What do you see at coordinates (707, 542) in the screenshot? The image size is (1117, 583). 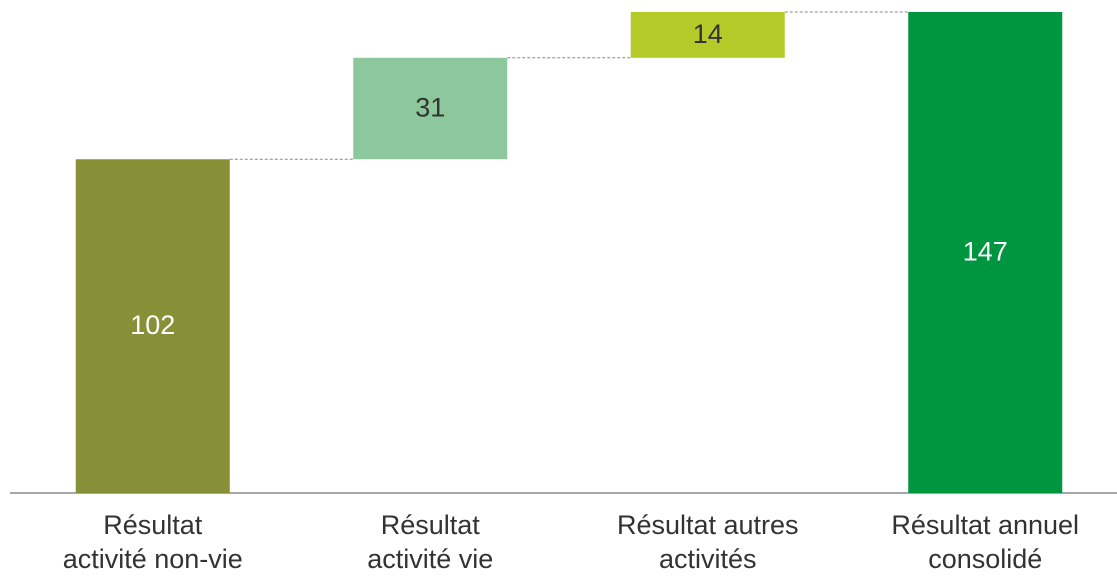 I see `x-tick-label: Résultat autres activités` at bounding box center [707, 542].